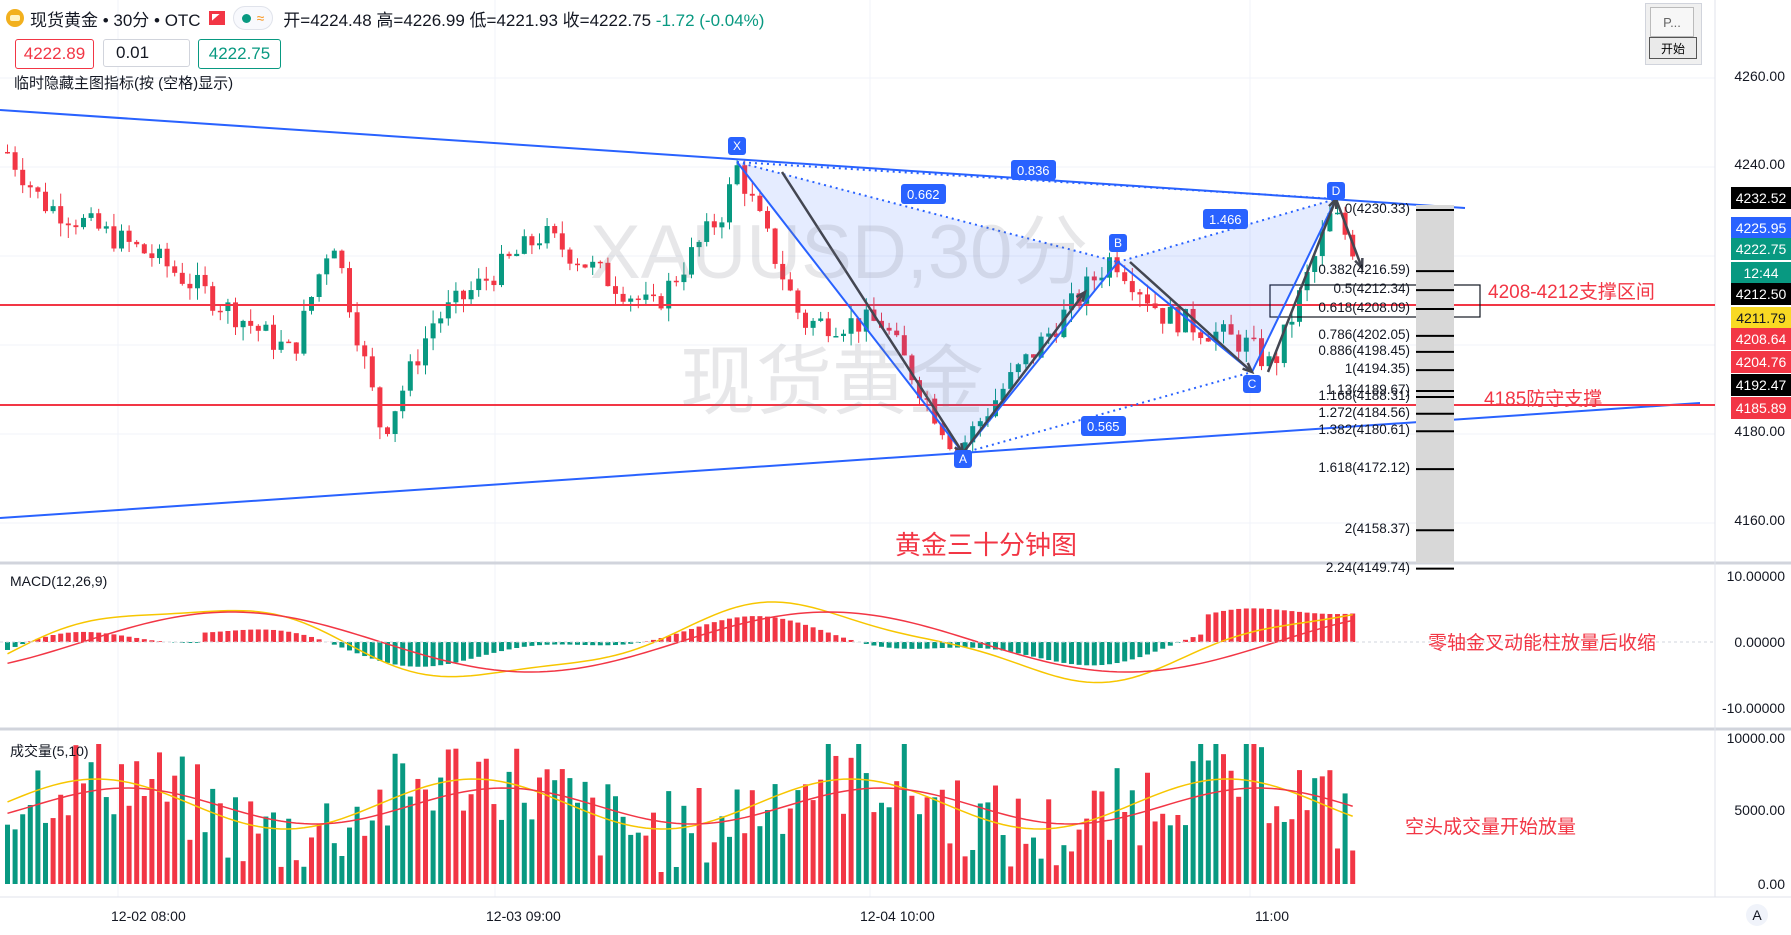 Image resolution: width=1791 pixels, height=935 pixels. Describe the element at coordinates (737, 146) in the screenshot. I see `pattern-point-x: X` at that location.